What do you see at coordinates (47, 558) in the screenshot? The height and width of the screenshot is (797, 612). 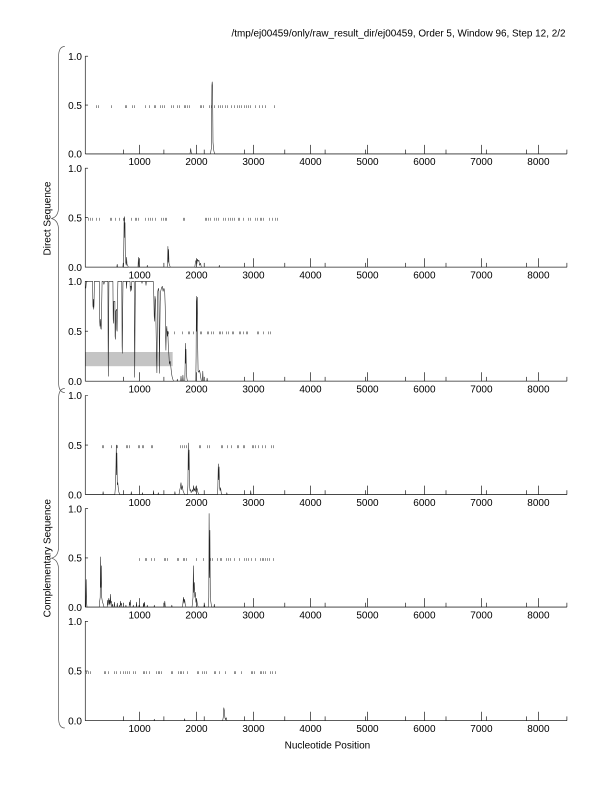 I see `svg-text: Complementary Sequence` at bounding box center [47, 558].